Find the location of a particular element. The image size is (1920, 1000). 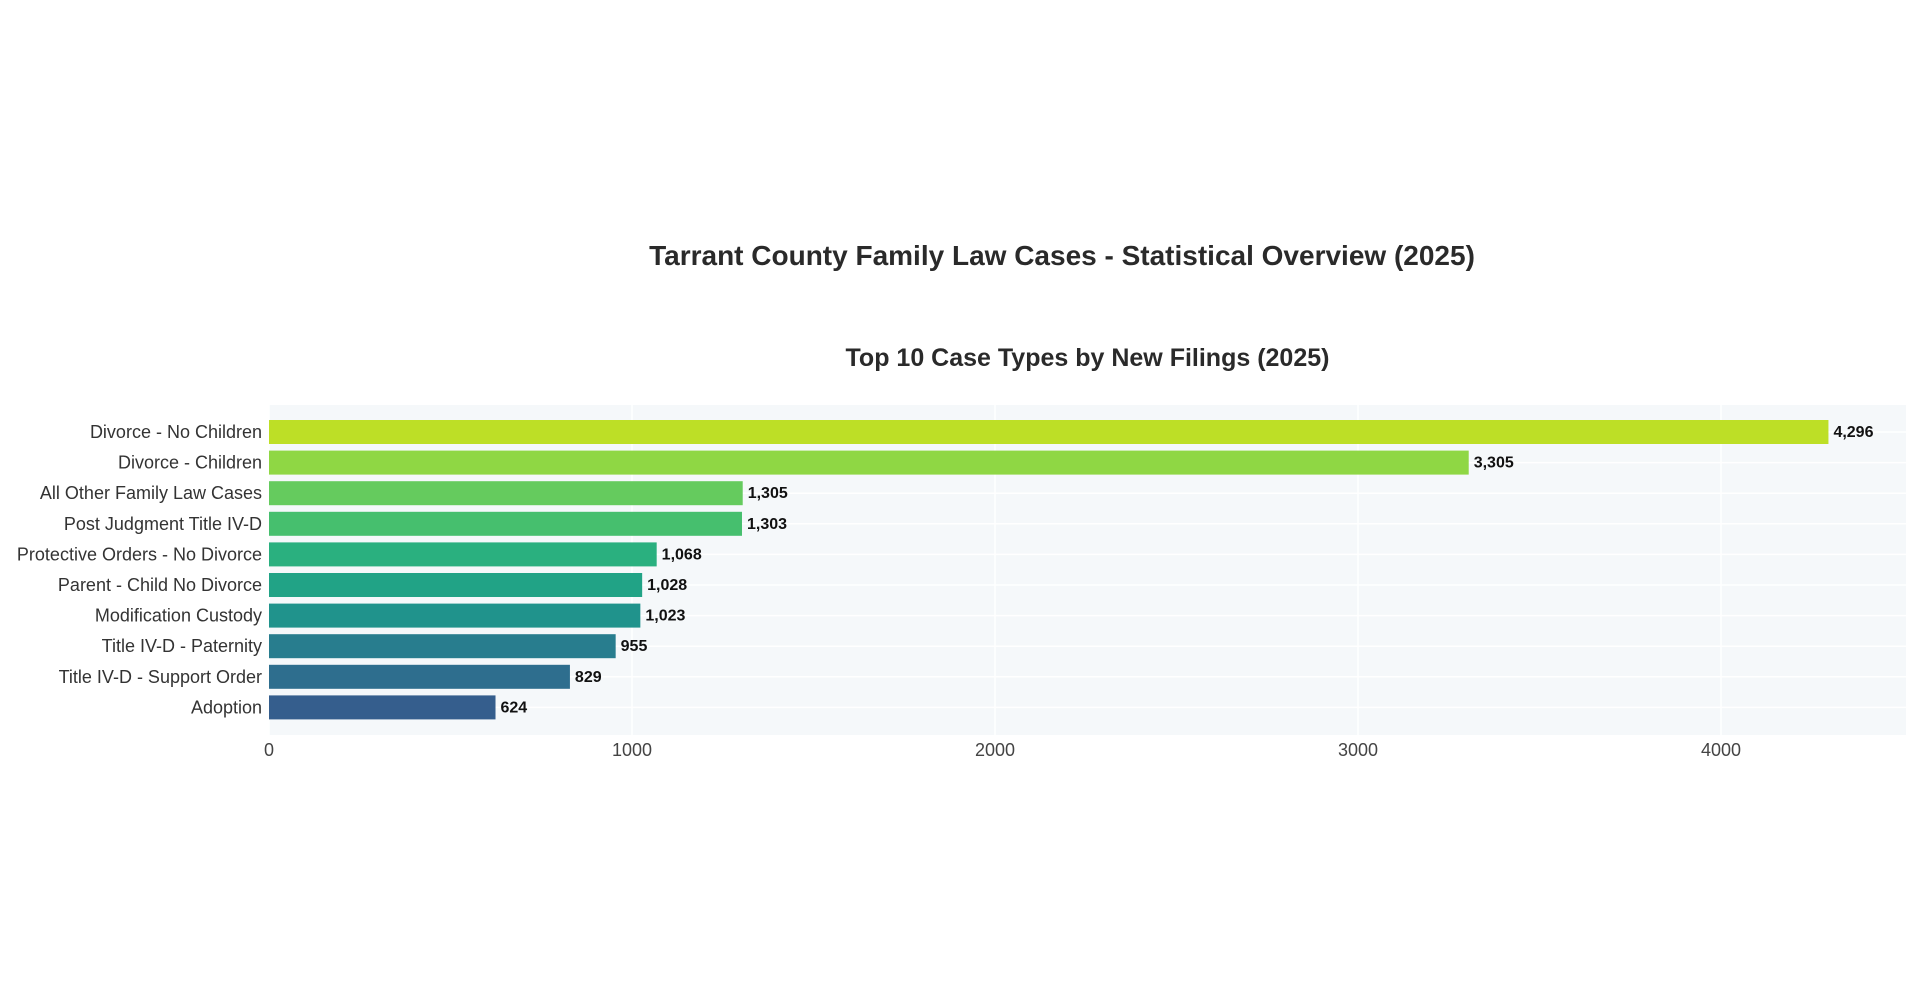

category-label: All Other Family Law Cases is located at coordinates (151, 493).